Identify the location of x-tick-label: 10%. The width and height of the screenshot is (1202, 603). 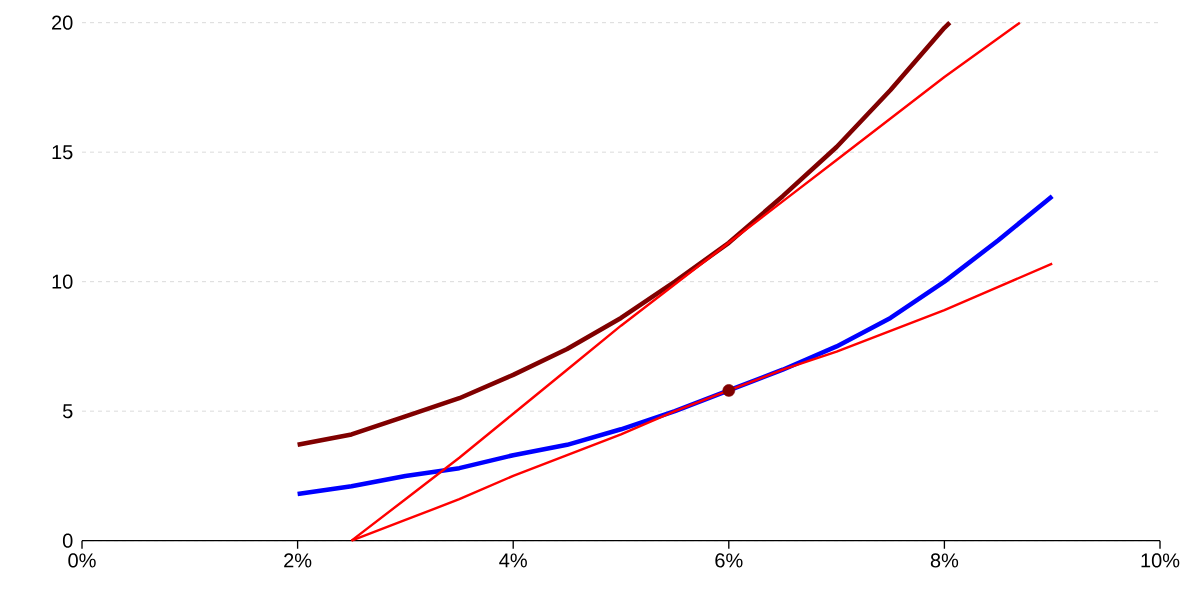
(1160, 560).